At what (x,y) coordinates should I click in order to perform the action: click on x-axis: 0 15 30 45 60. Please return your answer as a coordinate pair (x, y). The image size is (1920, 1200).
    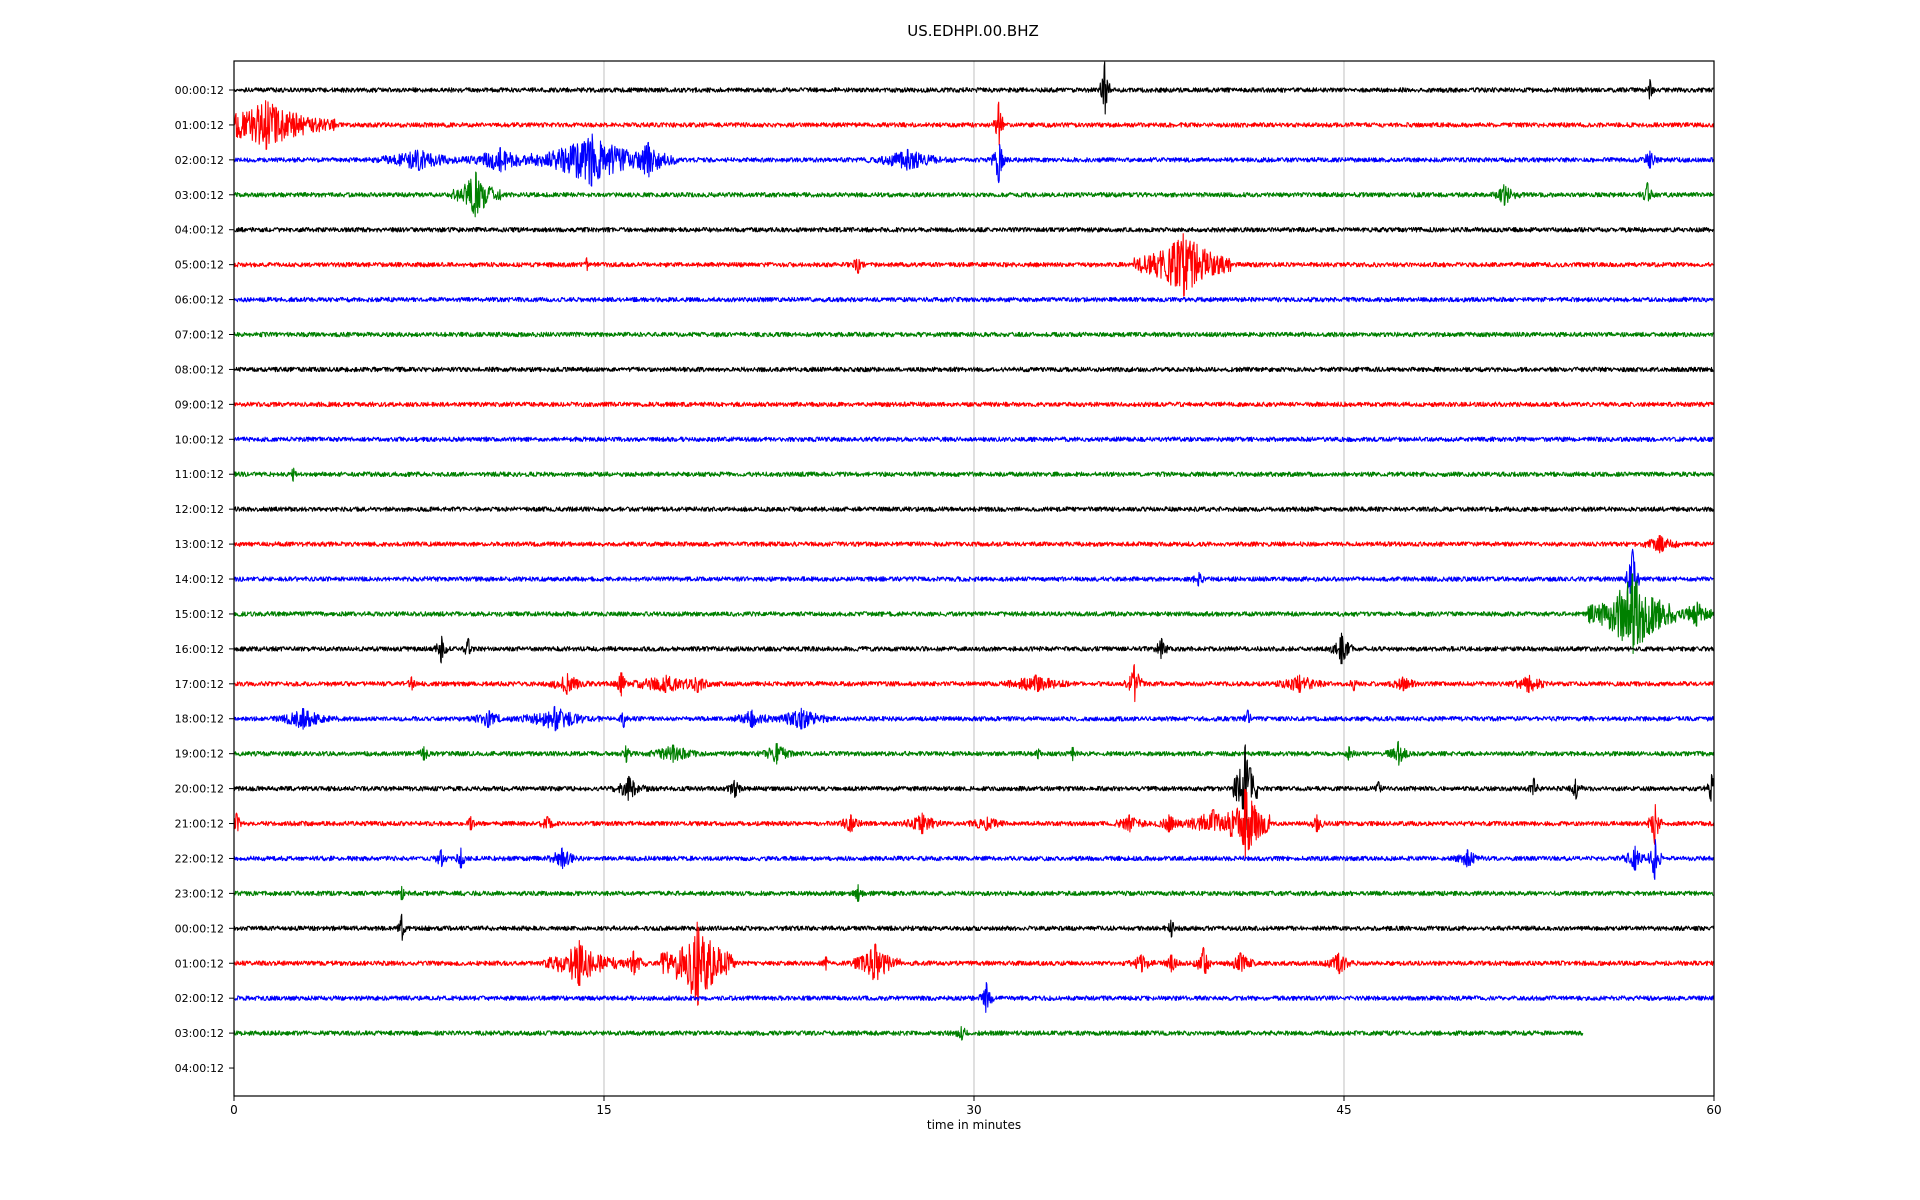
    Looking at the image, I should click on (976, 1106).